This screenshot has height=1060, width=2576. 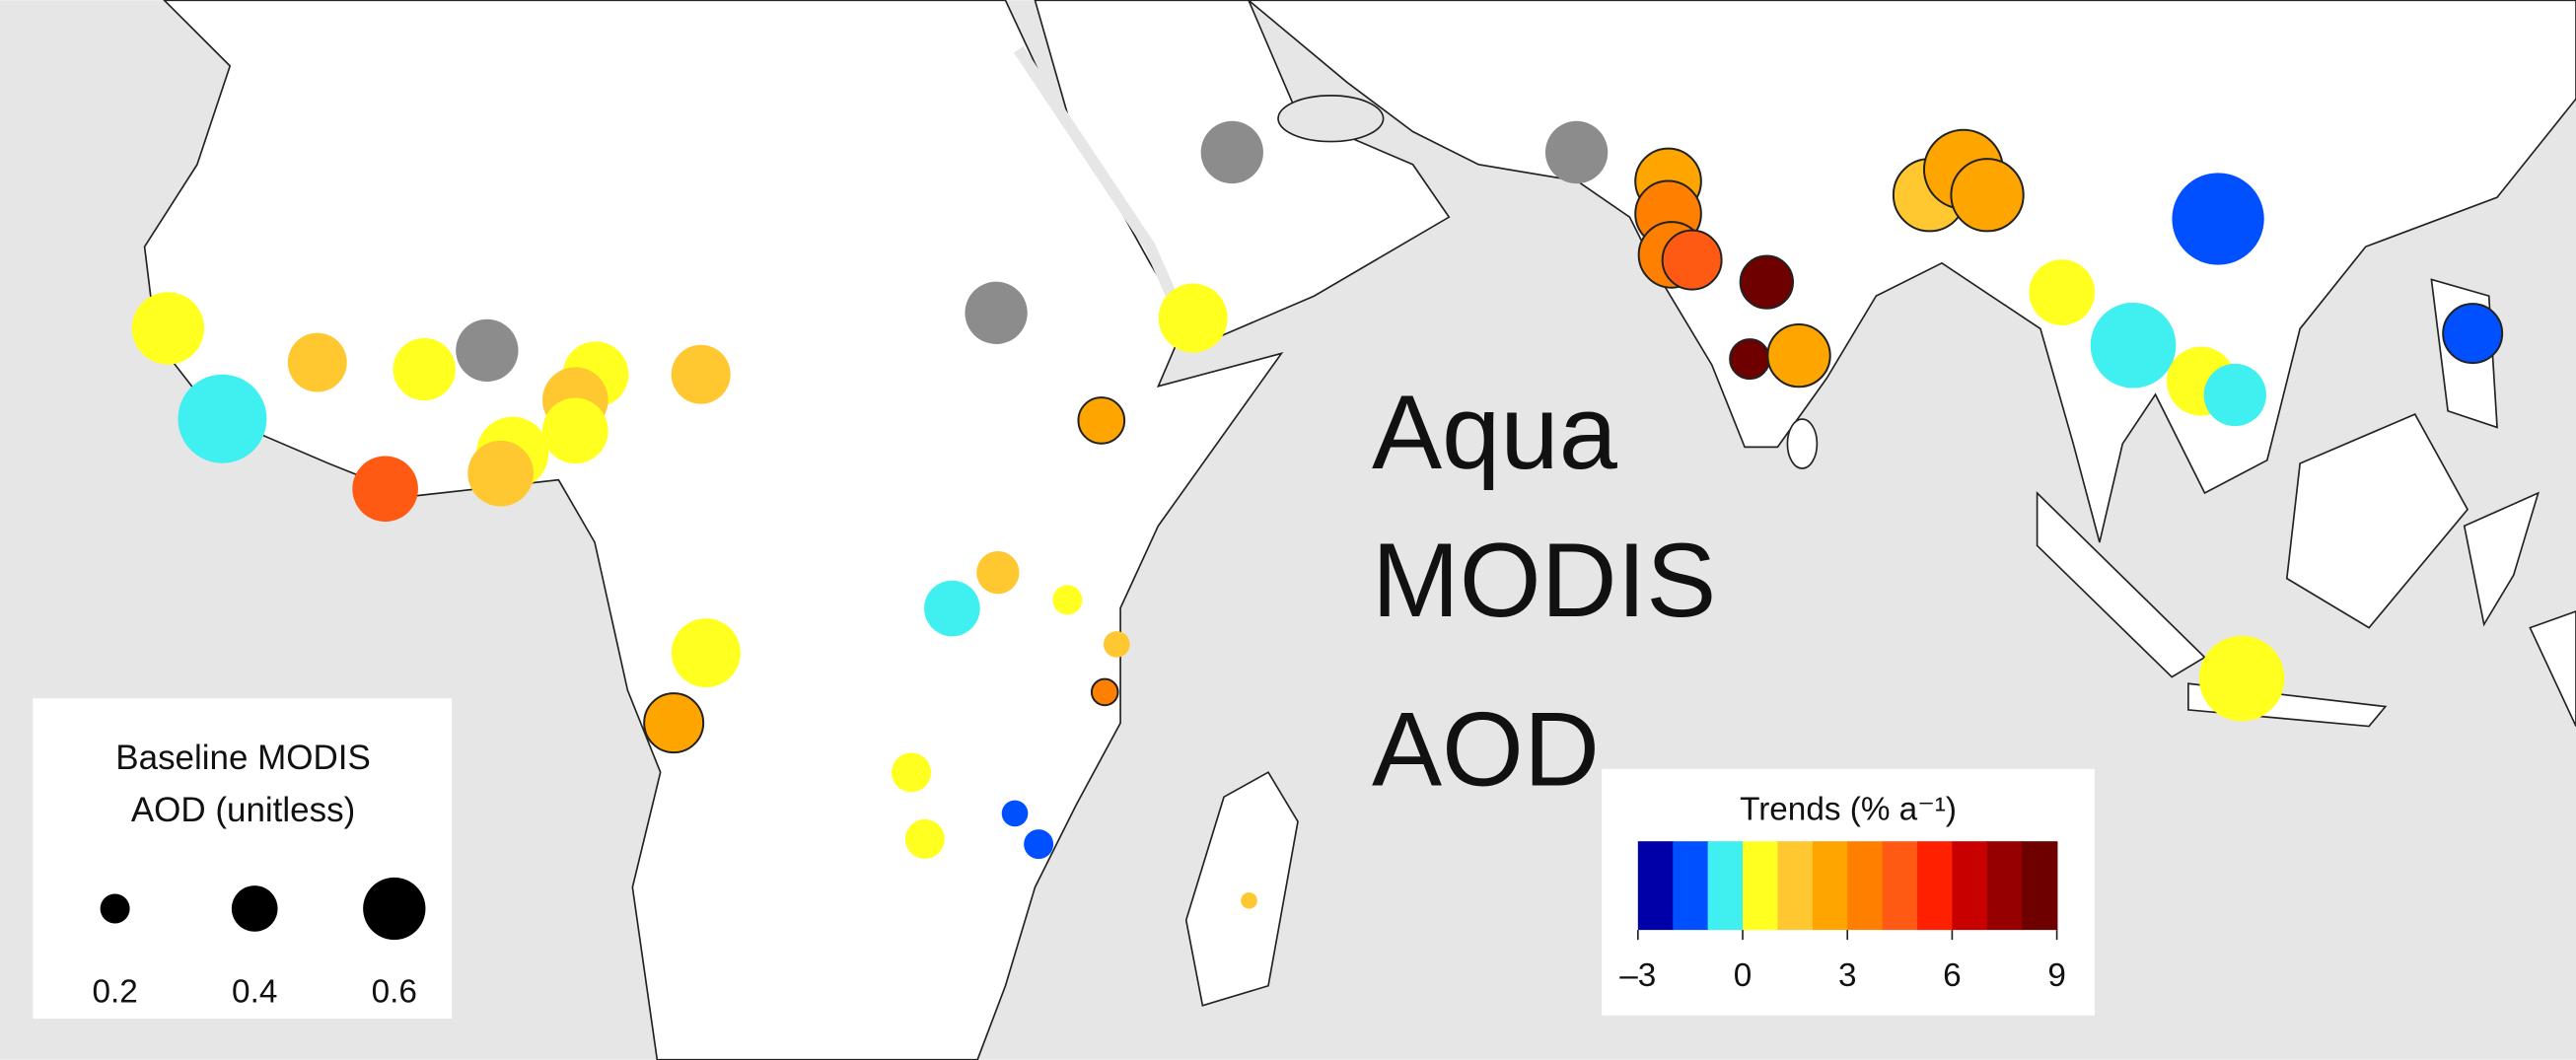 What do you see at coordinates (114, 991) in the screenshot?
I see `size-legend-label: 0.2` at bounding box center [114, 991].